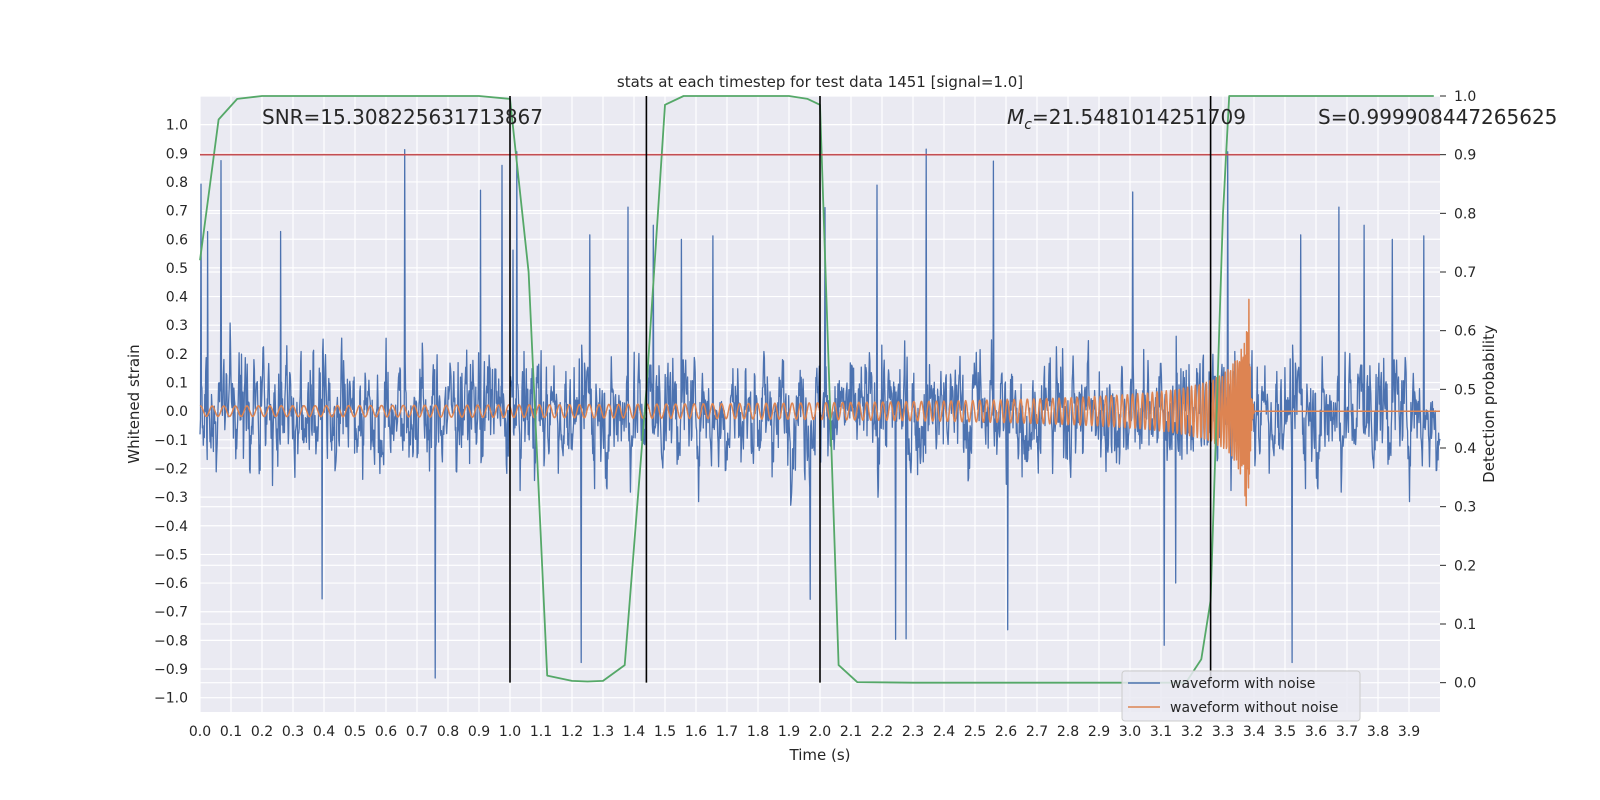 The width and height of the screenshot is (1600, 800). What do you see at coordinates (171, 584) in the screenshot?
I see `y-tick-label: −0.6` at bounding box center [171, 584].